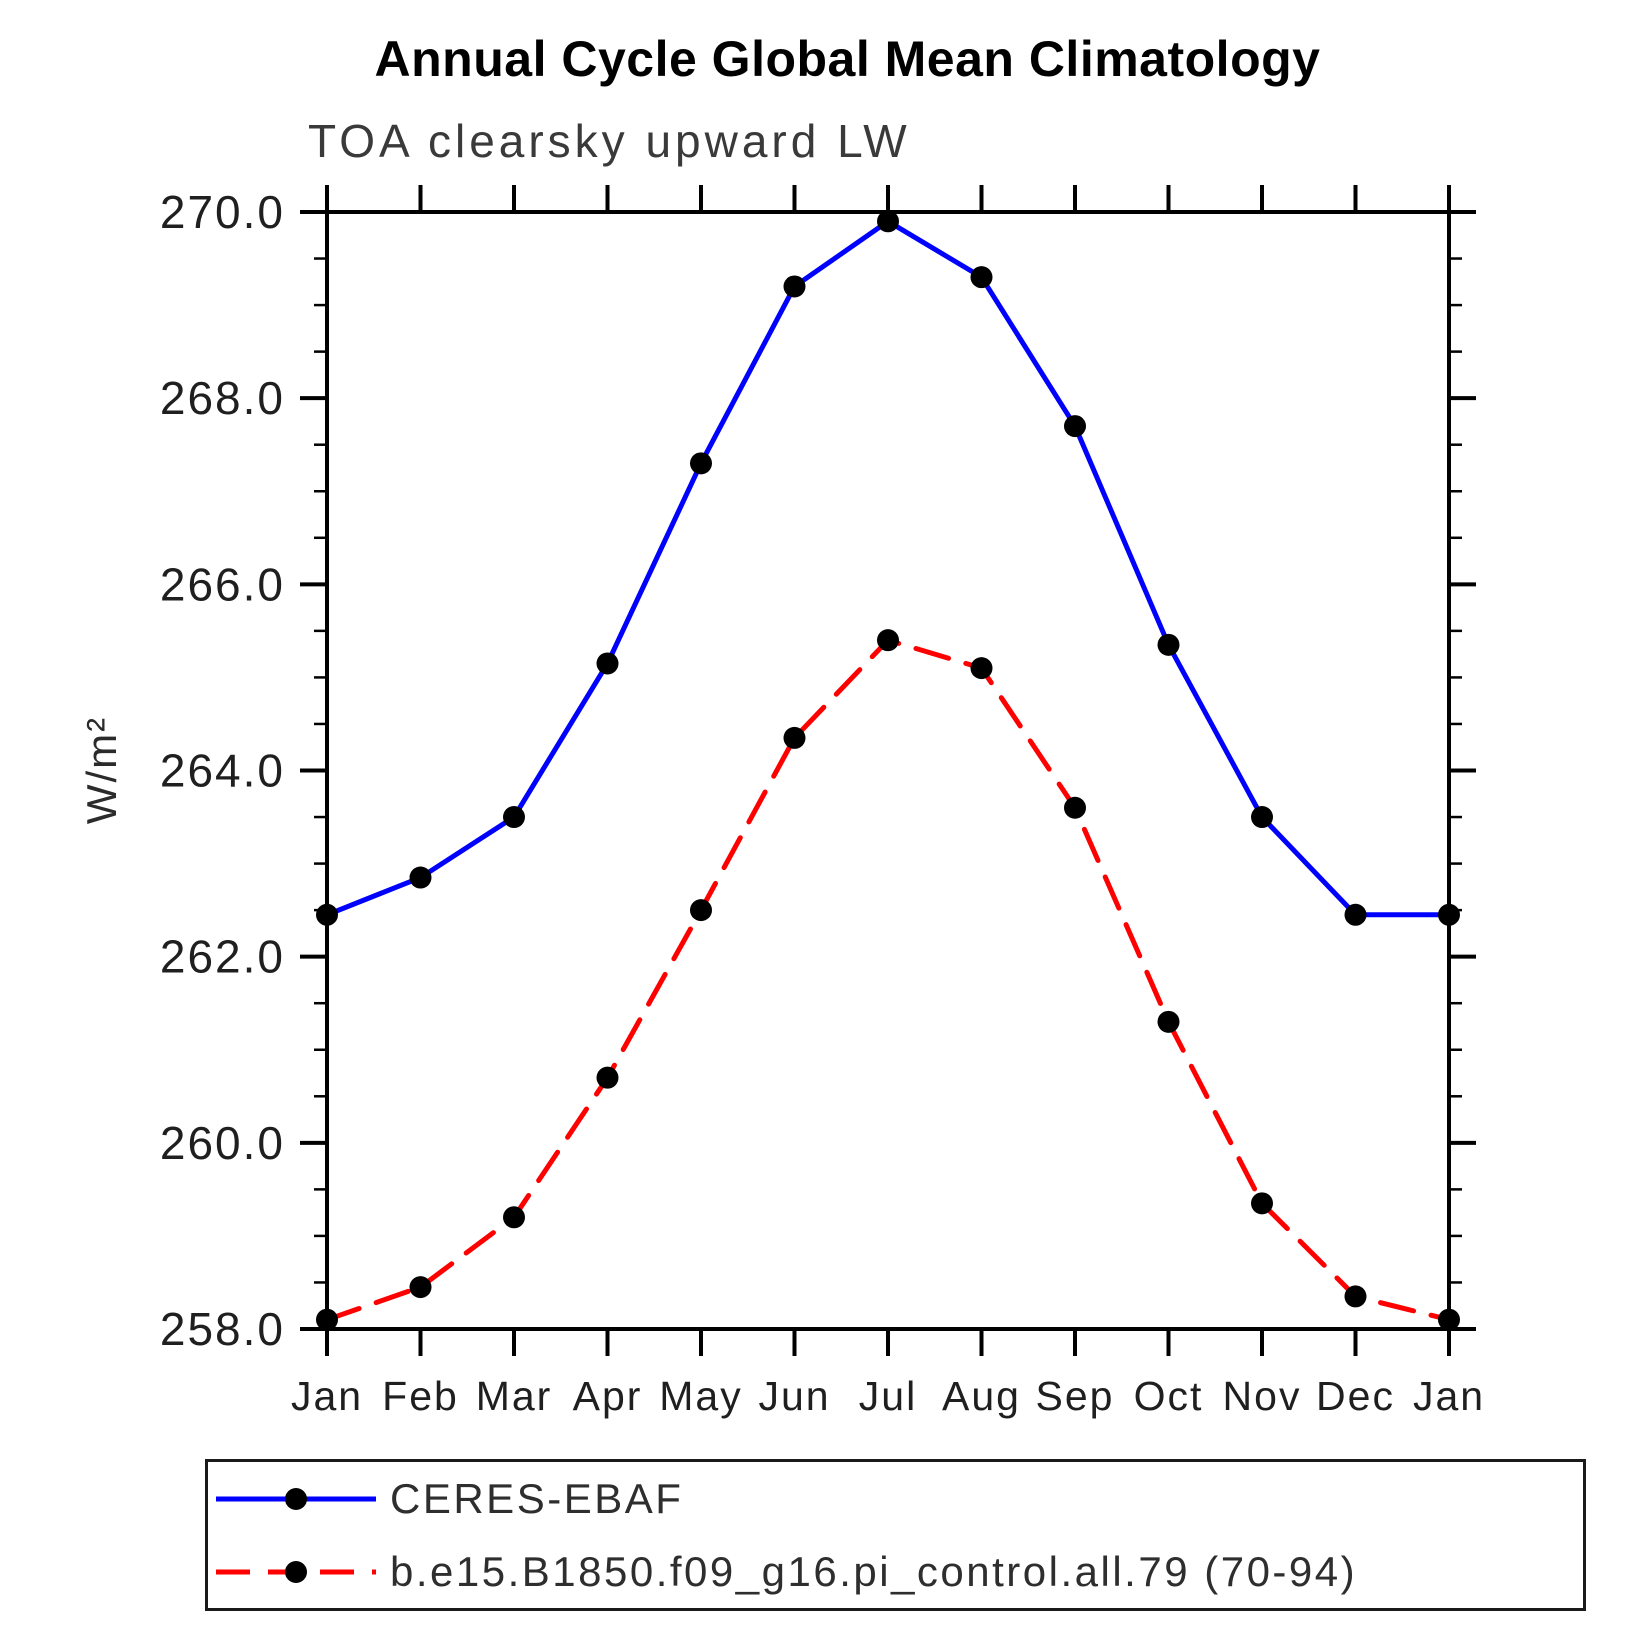 The height and width of the screenshot is (1647, 1647). Describe the element at coordinates (847, 59) in the screenshot. I see `chart-title: Annual Cycle Global Mean Climatology` at that location.